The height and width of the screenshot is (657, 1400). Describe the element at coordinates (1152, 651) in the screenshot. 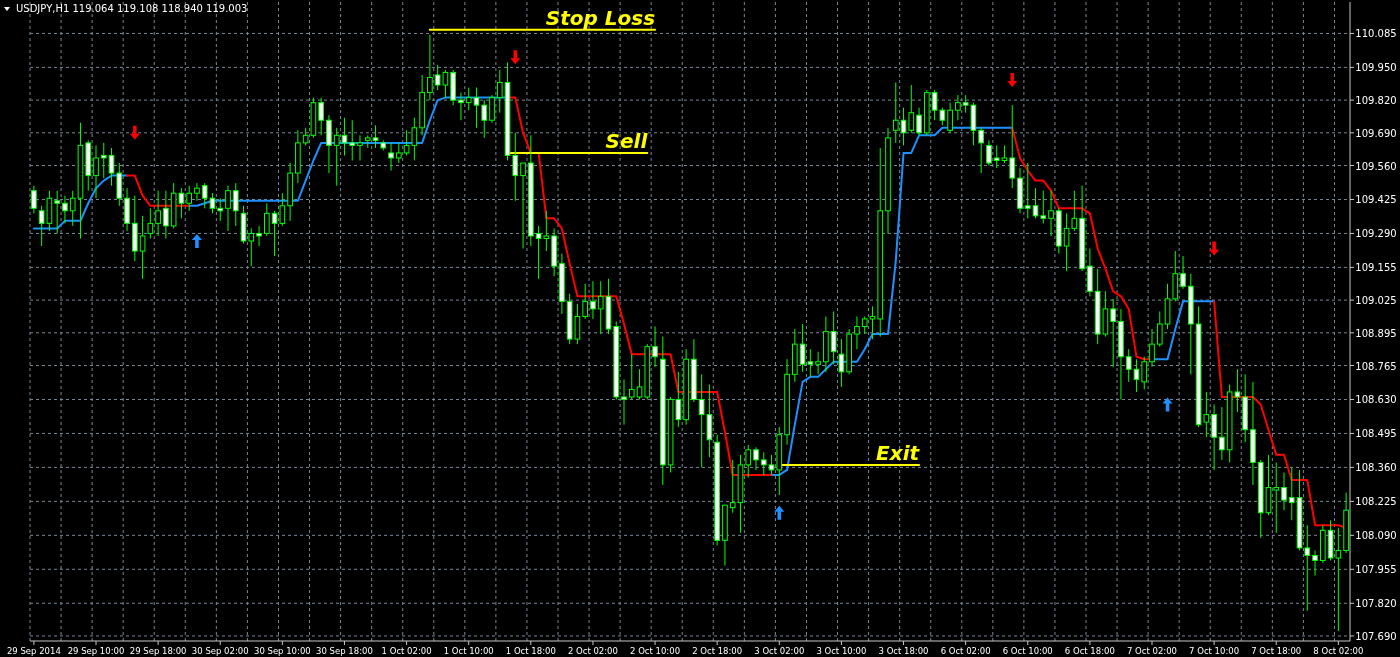

I see `x-tick-label: 7 Oct 02:00` at that location.